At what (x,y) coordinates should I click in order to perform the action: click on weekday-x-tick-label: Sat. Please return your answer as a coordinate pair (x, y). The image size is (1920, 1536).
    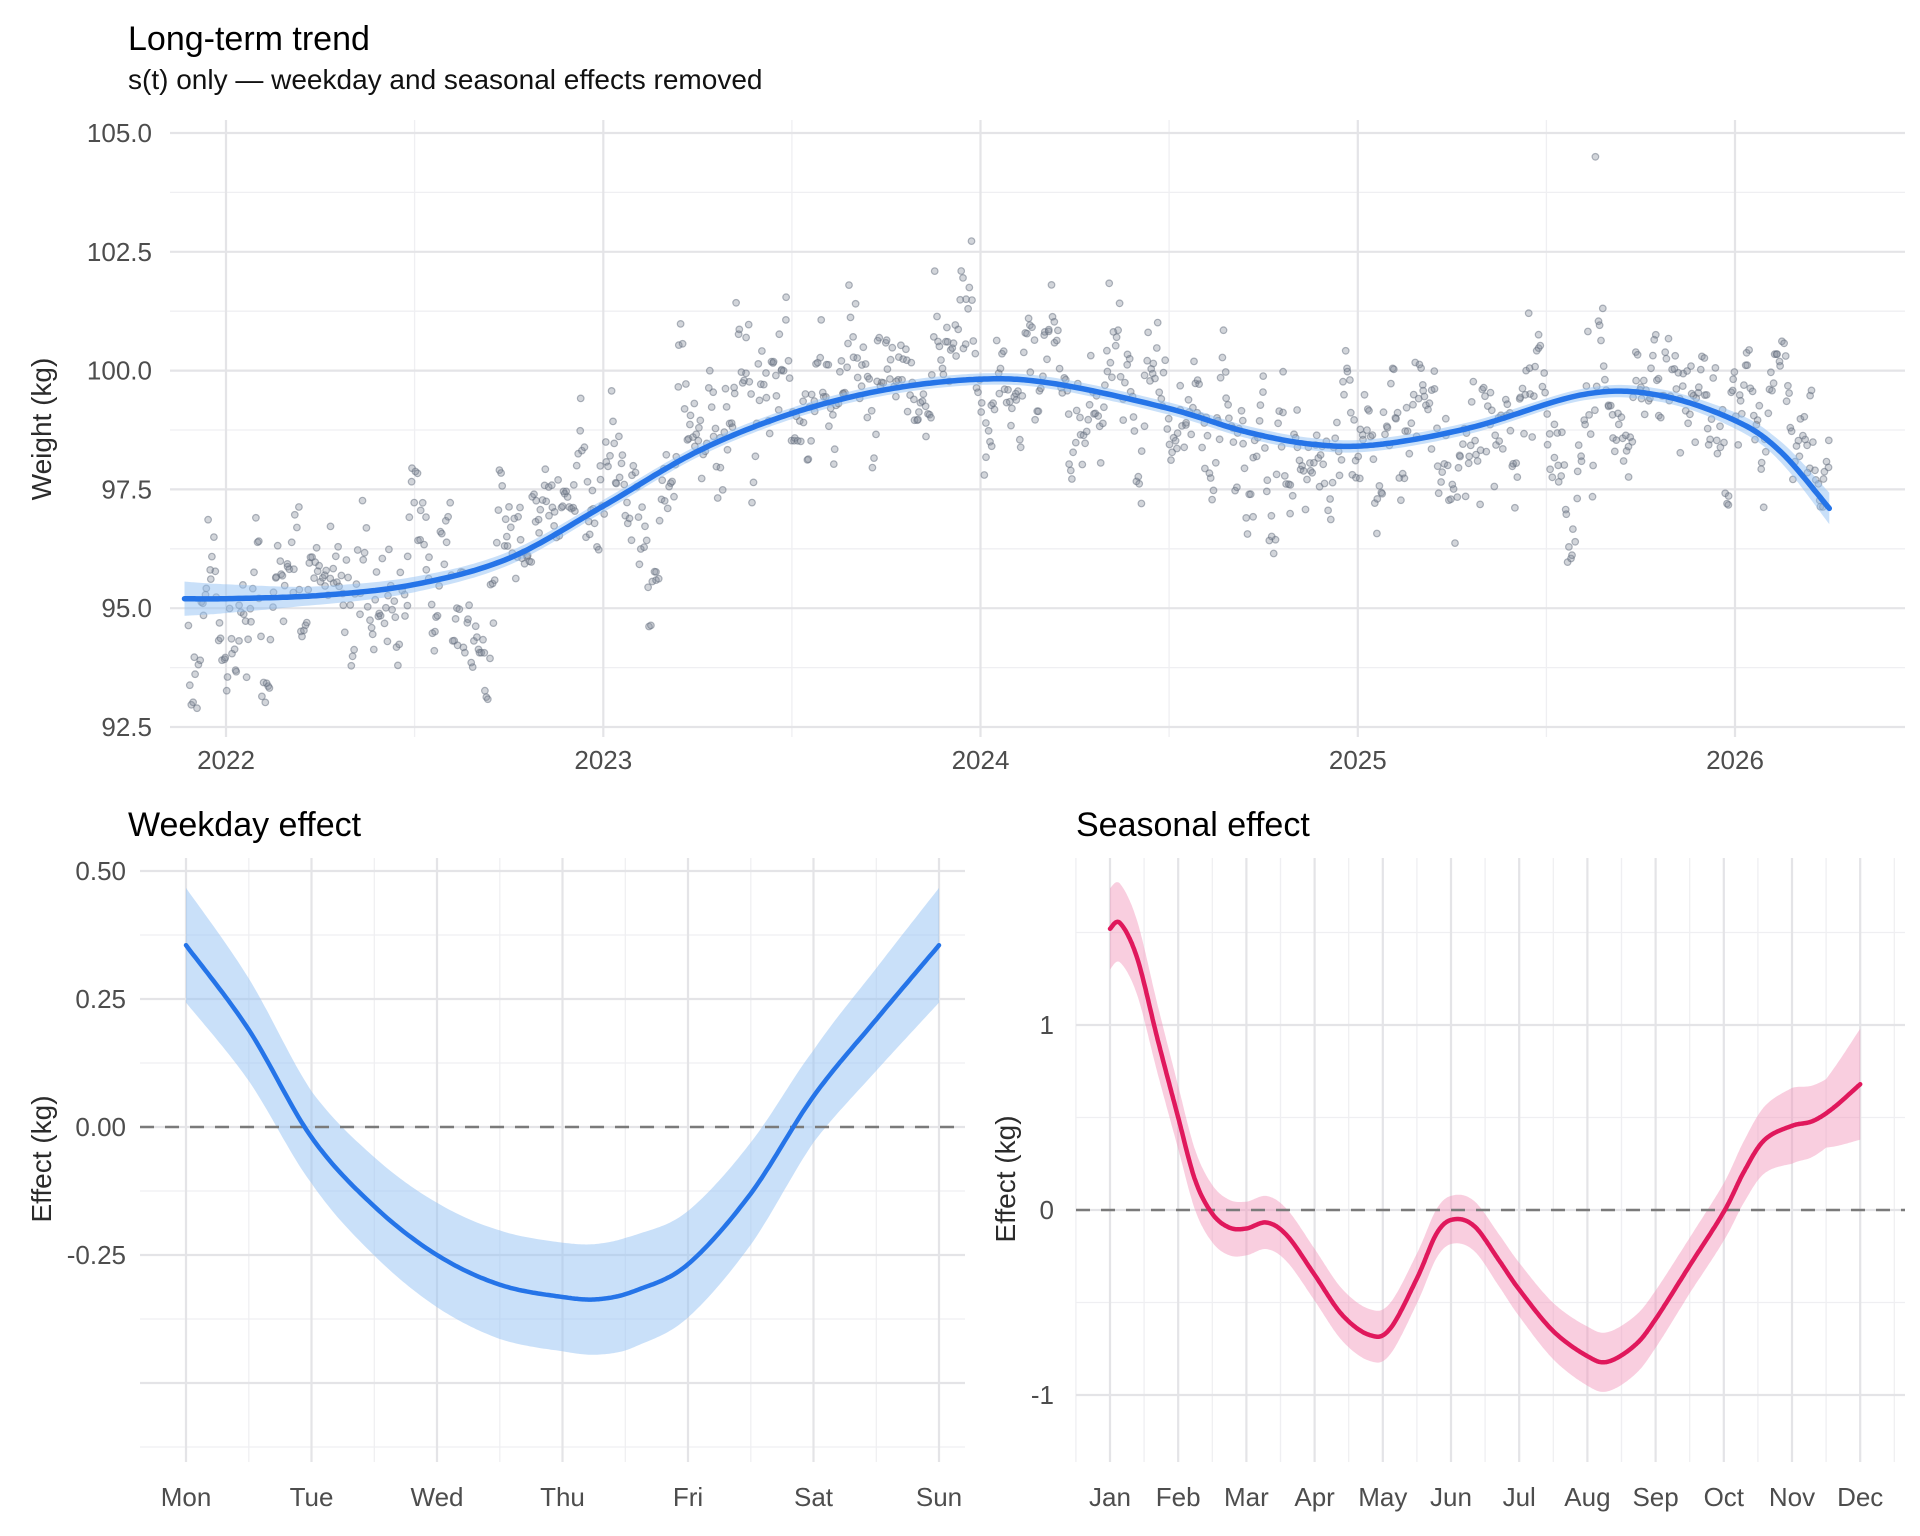
    Looking at the image, I should click on (814, 1497).